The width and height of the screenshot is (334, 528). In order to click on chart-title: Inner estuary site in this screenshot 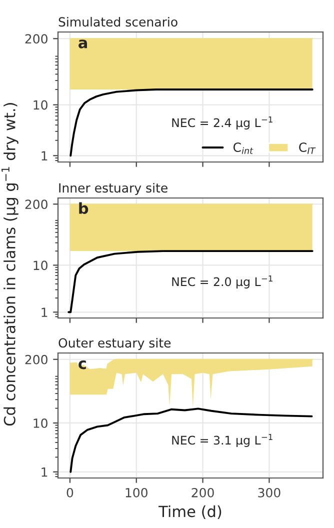, I will do `click(113, 189)`.